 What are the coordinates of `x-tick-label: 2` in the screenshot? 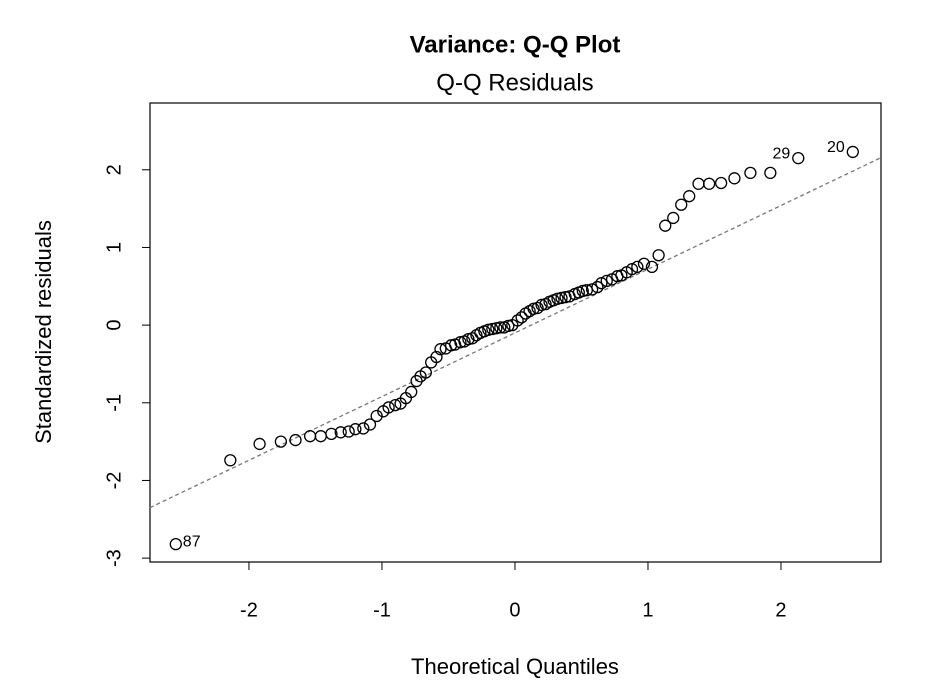 It's located at (780, 610).